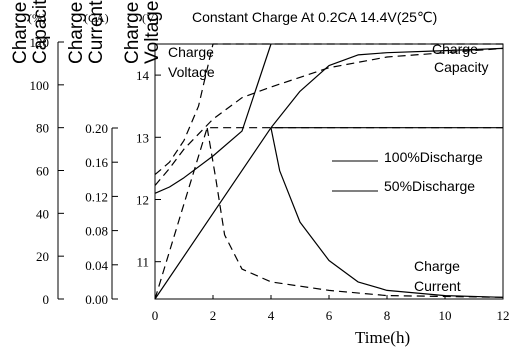 Image resolution: width=522 pixels, height=351 pixels. I want to click on x-tick-label-3: 6, so click(329, 315).